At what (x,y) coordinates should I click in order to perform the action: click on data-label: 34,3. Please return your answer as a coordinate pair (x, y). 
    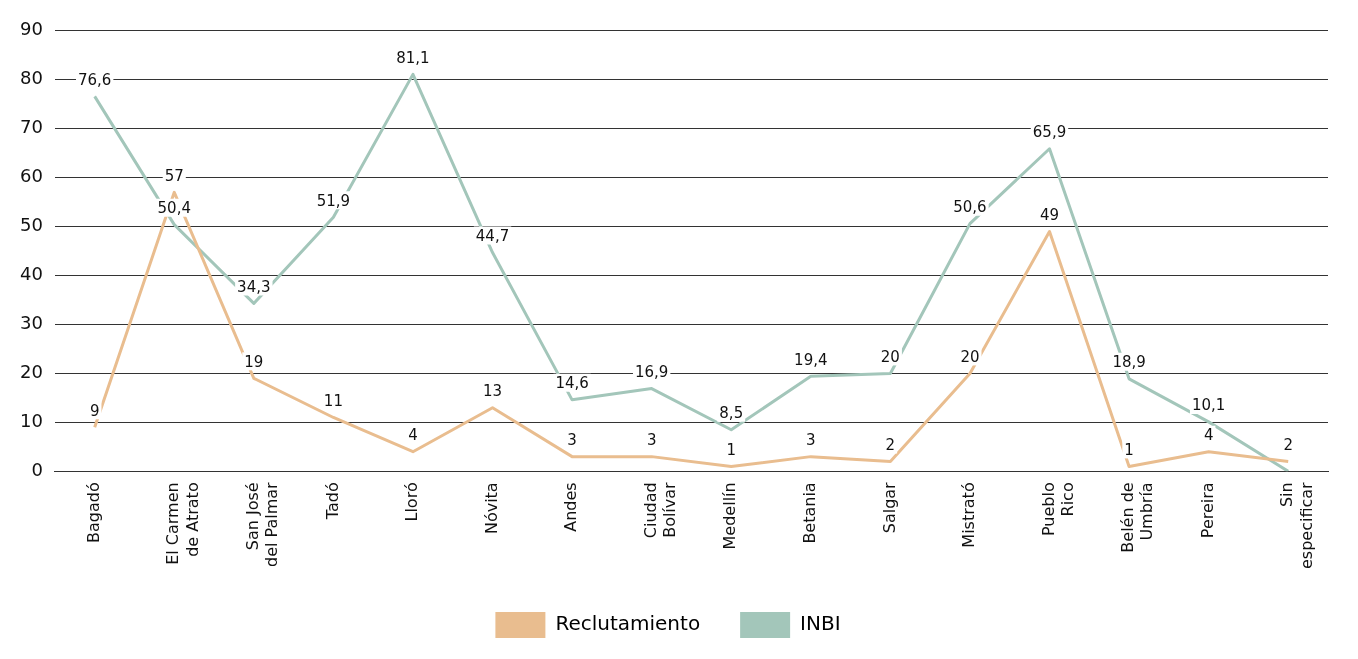
    Looking at the image, I should click on (254, 286).